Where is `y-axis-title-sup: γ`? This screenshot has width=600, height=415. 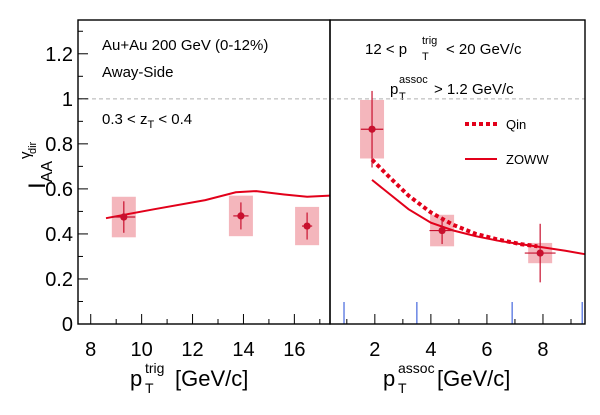 y-axis-title-sup: γ is located at coordinates (25, 155).